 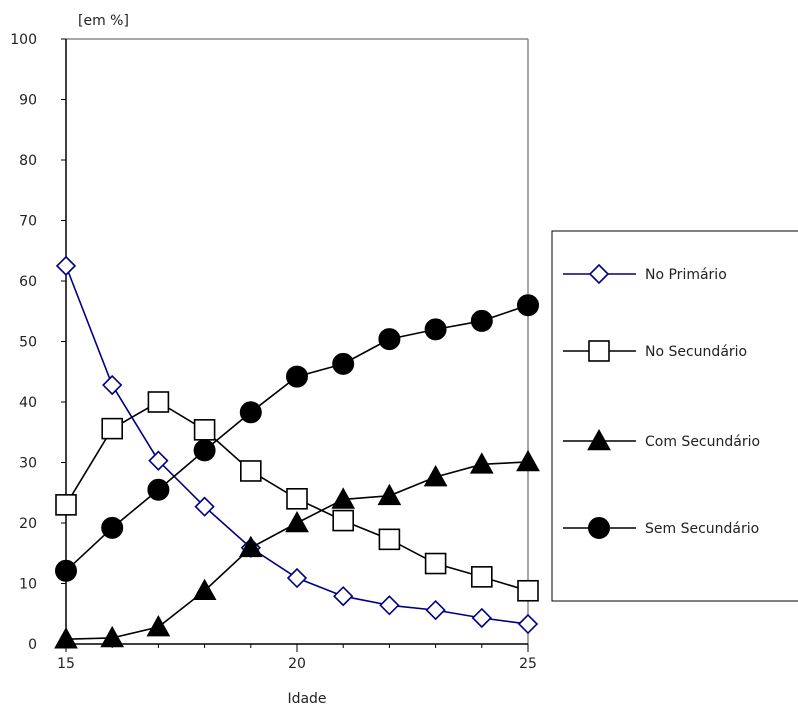 What do you see at coordinates (38, 342) in the screenshot?
I see `y-axis-ticks: 0 10 20 30 40 50 60 70 80 90 100` at bounding box center [38, 342].